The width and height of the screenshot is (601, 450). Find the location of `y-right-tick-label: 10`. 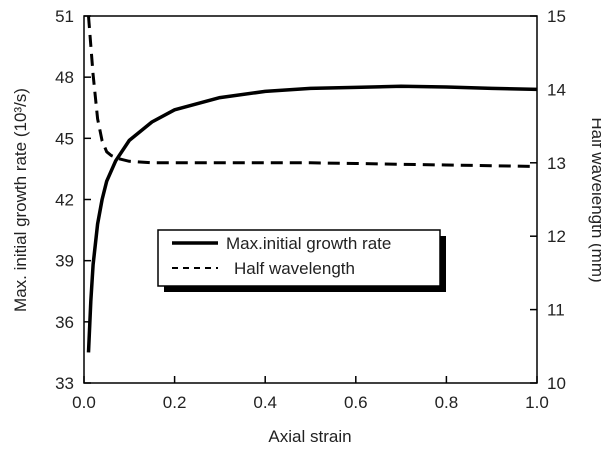

y-right-tick-label: 10 is located at coordinates (556, 383).